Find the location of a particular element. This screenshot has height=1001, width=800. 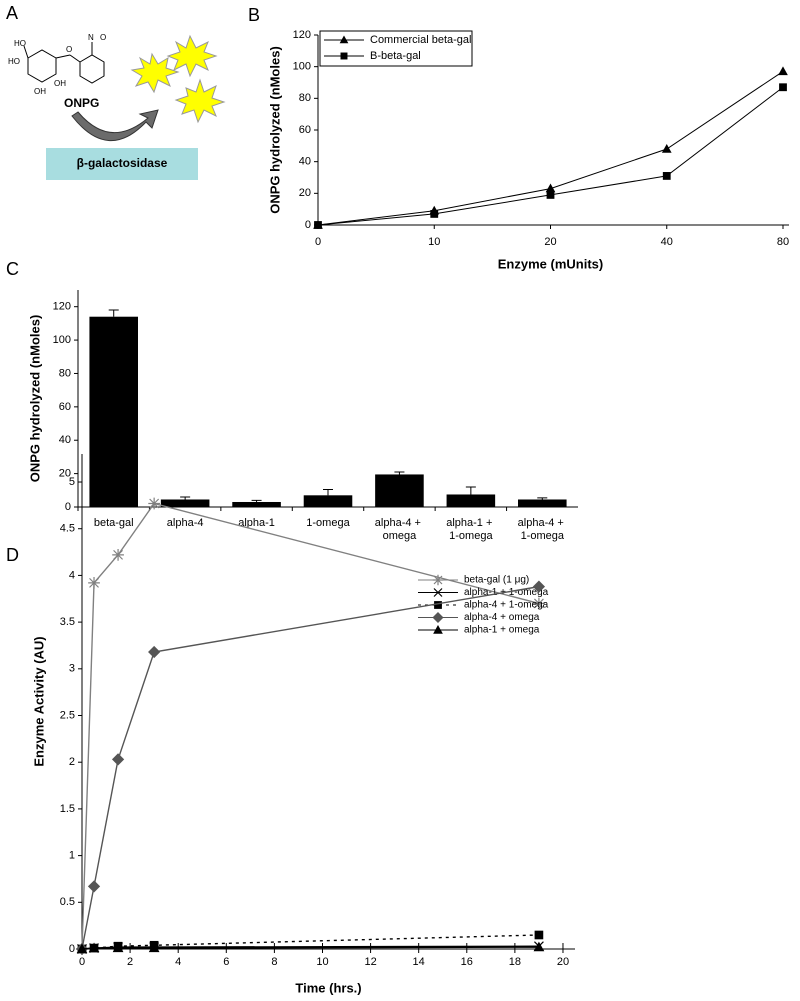

y-tick-label: 0.5 is located at coordinates (67, 902).